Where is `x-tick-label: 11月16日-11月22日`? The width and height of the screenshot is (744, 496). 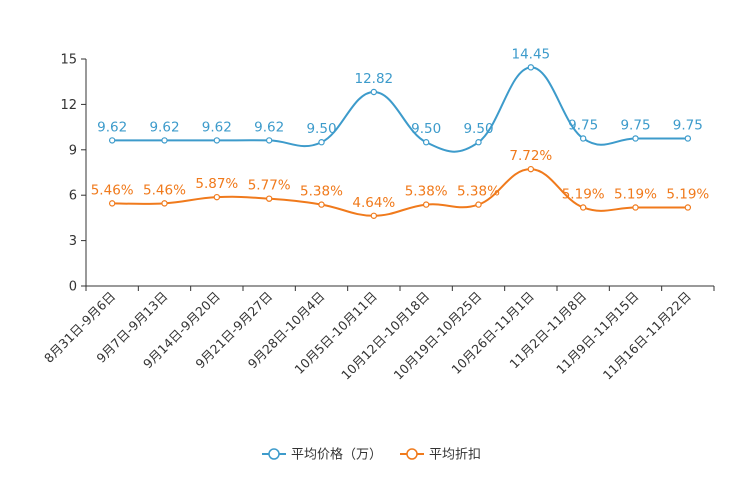 x-tick-label: 11月16日-11月22日 is located at coordinates (647, 336).